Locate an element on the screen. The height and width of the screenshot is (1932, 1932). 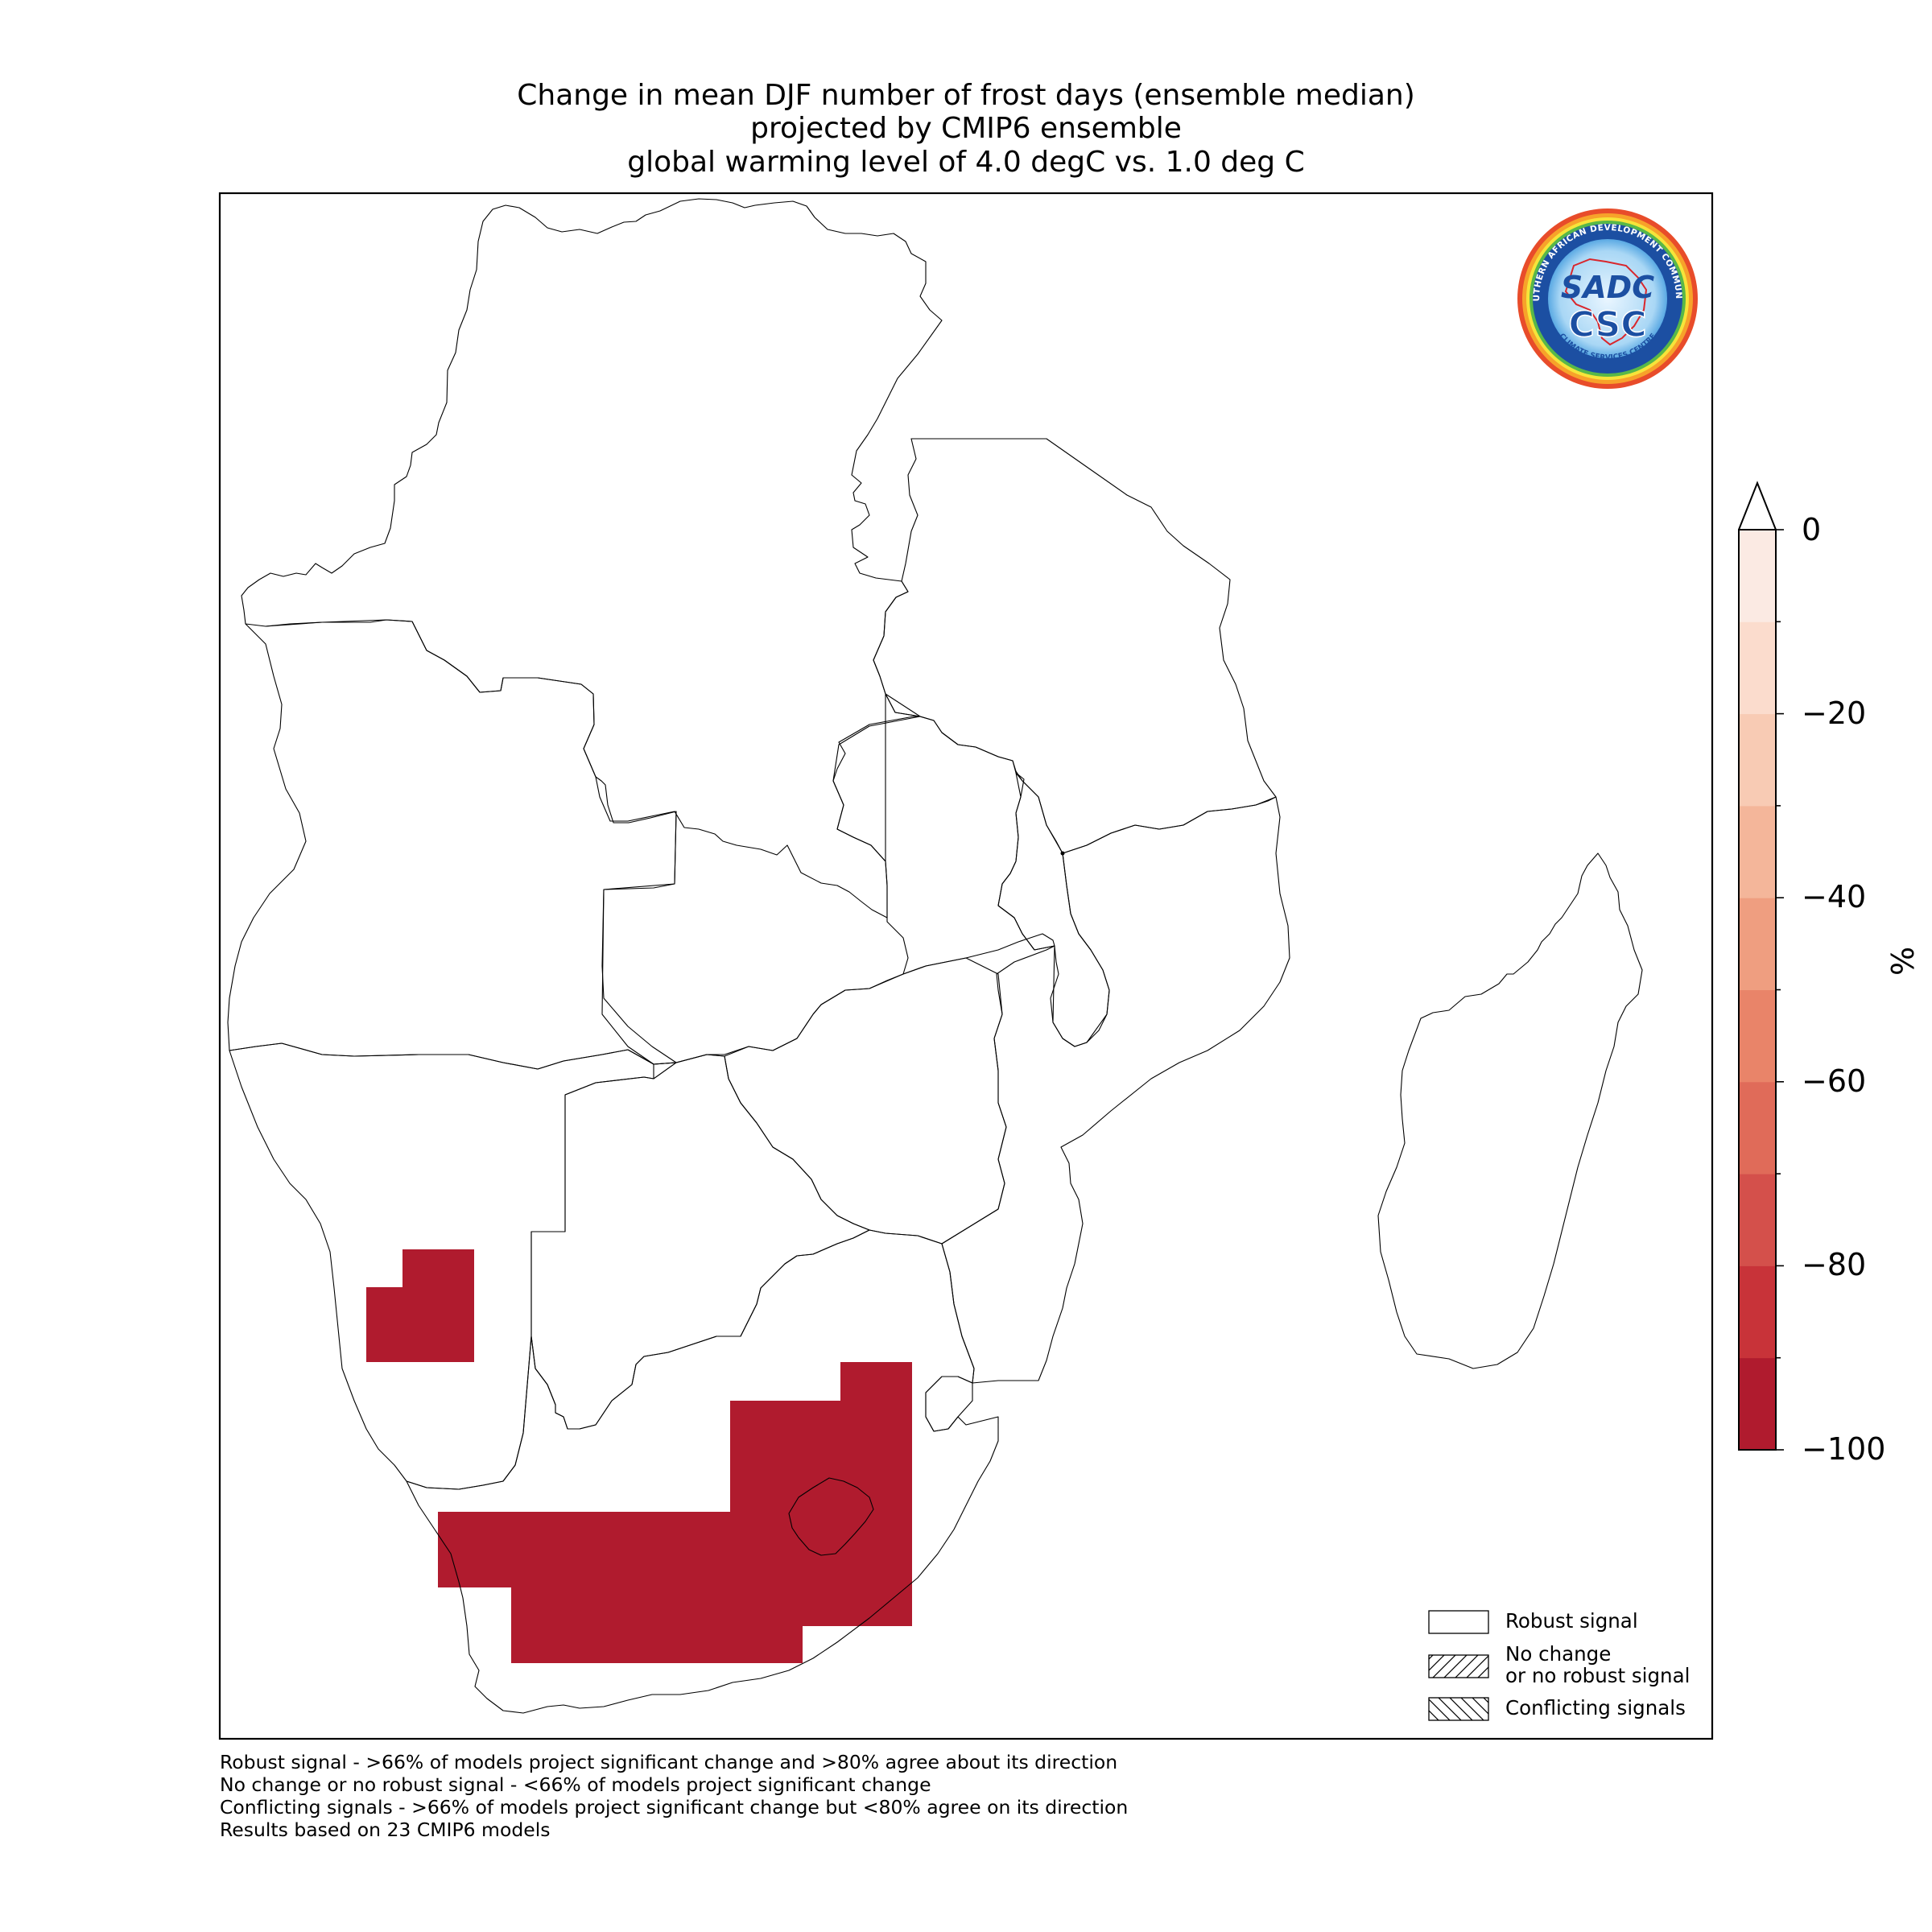
legend-swatch-conflicting is located at coordinates (1458, 1709).